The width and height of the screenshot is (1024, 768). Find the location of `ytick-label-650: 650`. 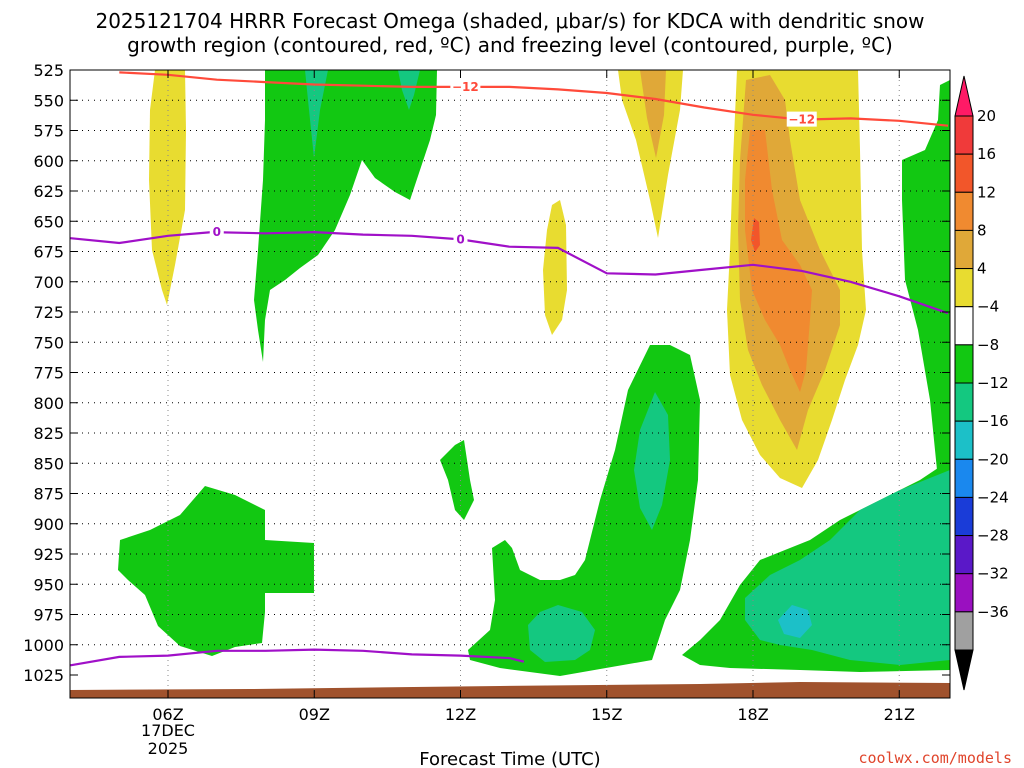

ytick-label-650: 650 is located at coordinates (48, 221).